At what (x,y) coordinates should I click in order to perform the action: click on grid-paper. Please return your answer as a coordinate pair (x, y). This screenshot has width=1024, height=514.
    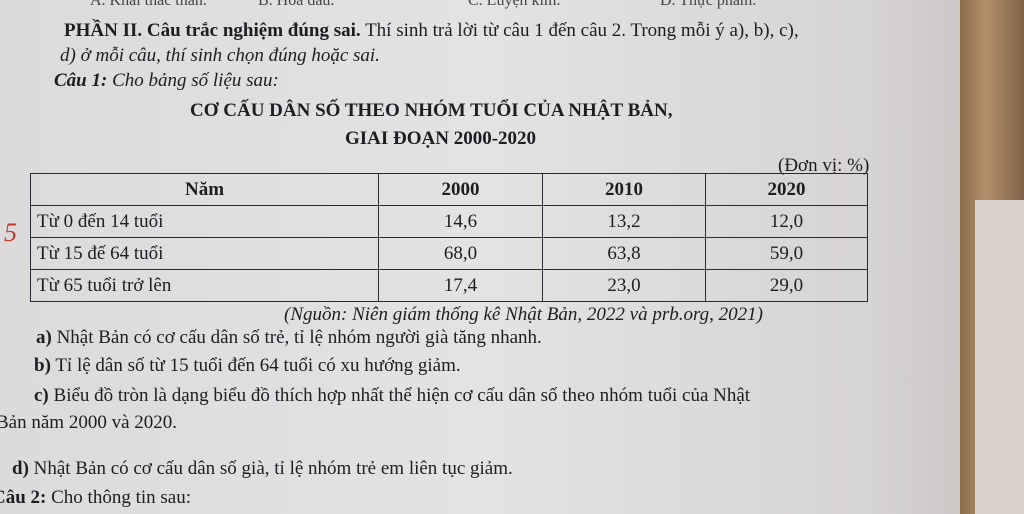
    Looking at the image, I should click on (999, 357).